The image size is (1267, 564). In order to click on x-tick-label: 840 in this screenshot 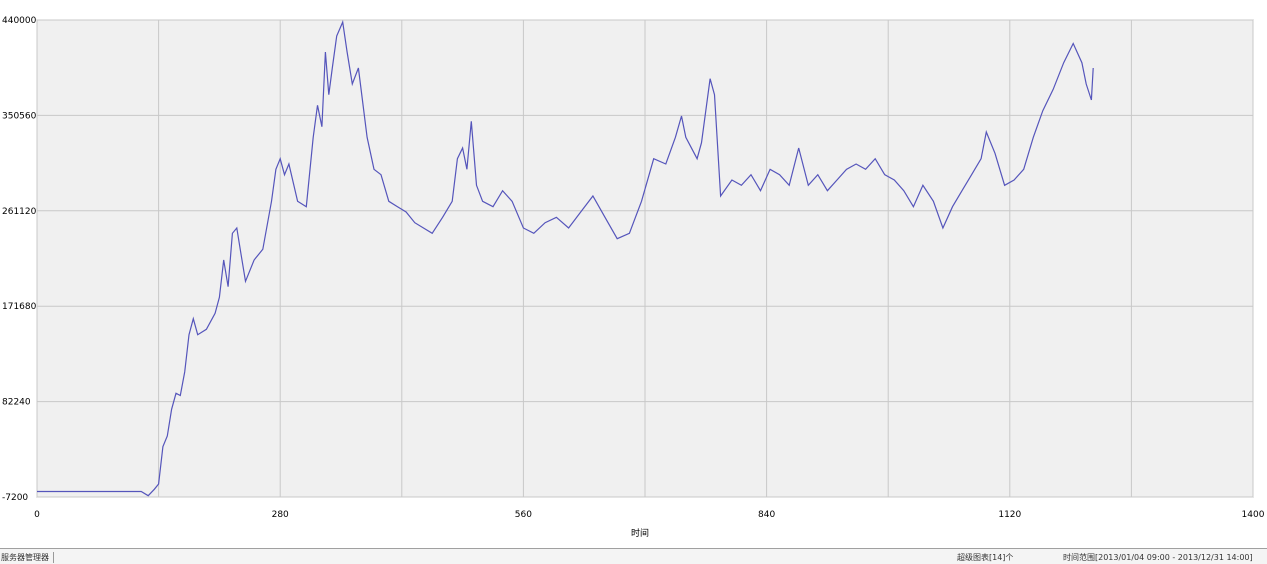, I will do `click(766, 515)`.